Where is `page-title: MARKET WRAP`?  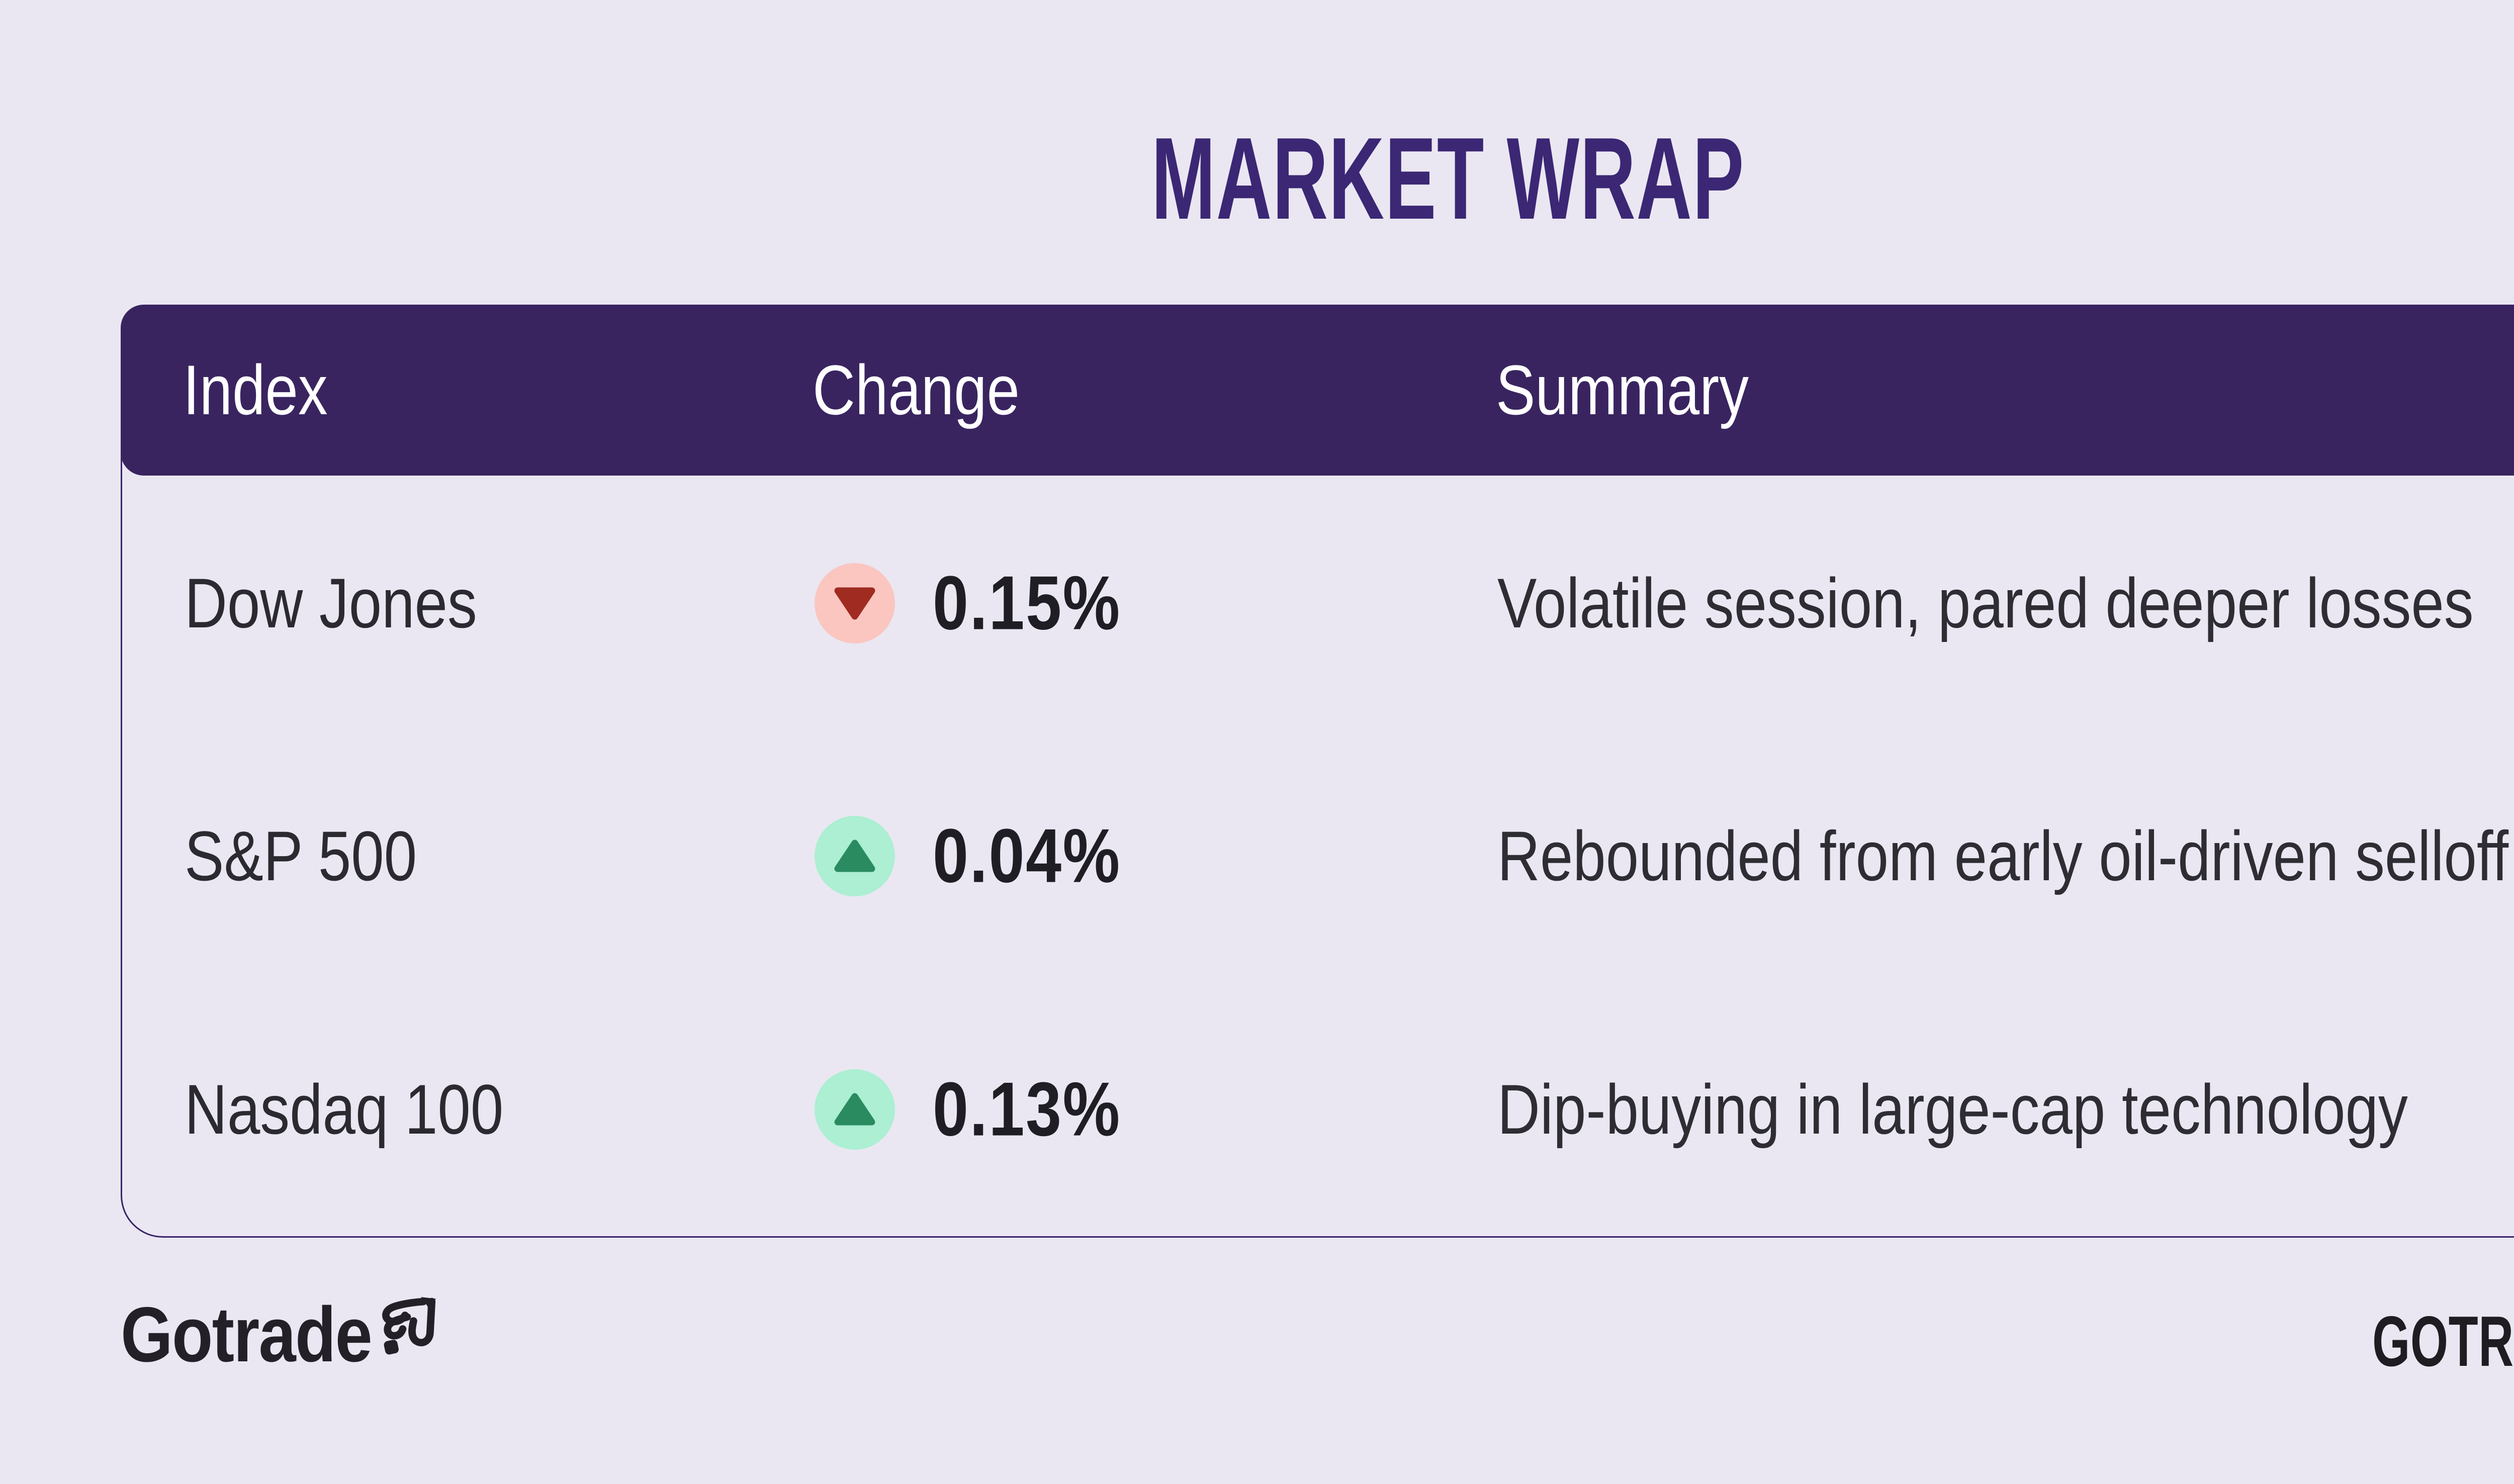 page-title: MARKET WRAP is located at coordinates (1257, 179).